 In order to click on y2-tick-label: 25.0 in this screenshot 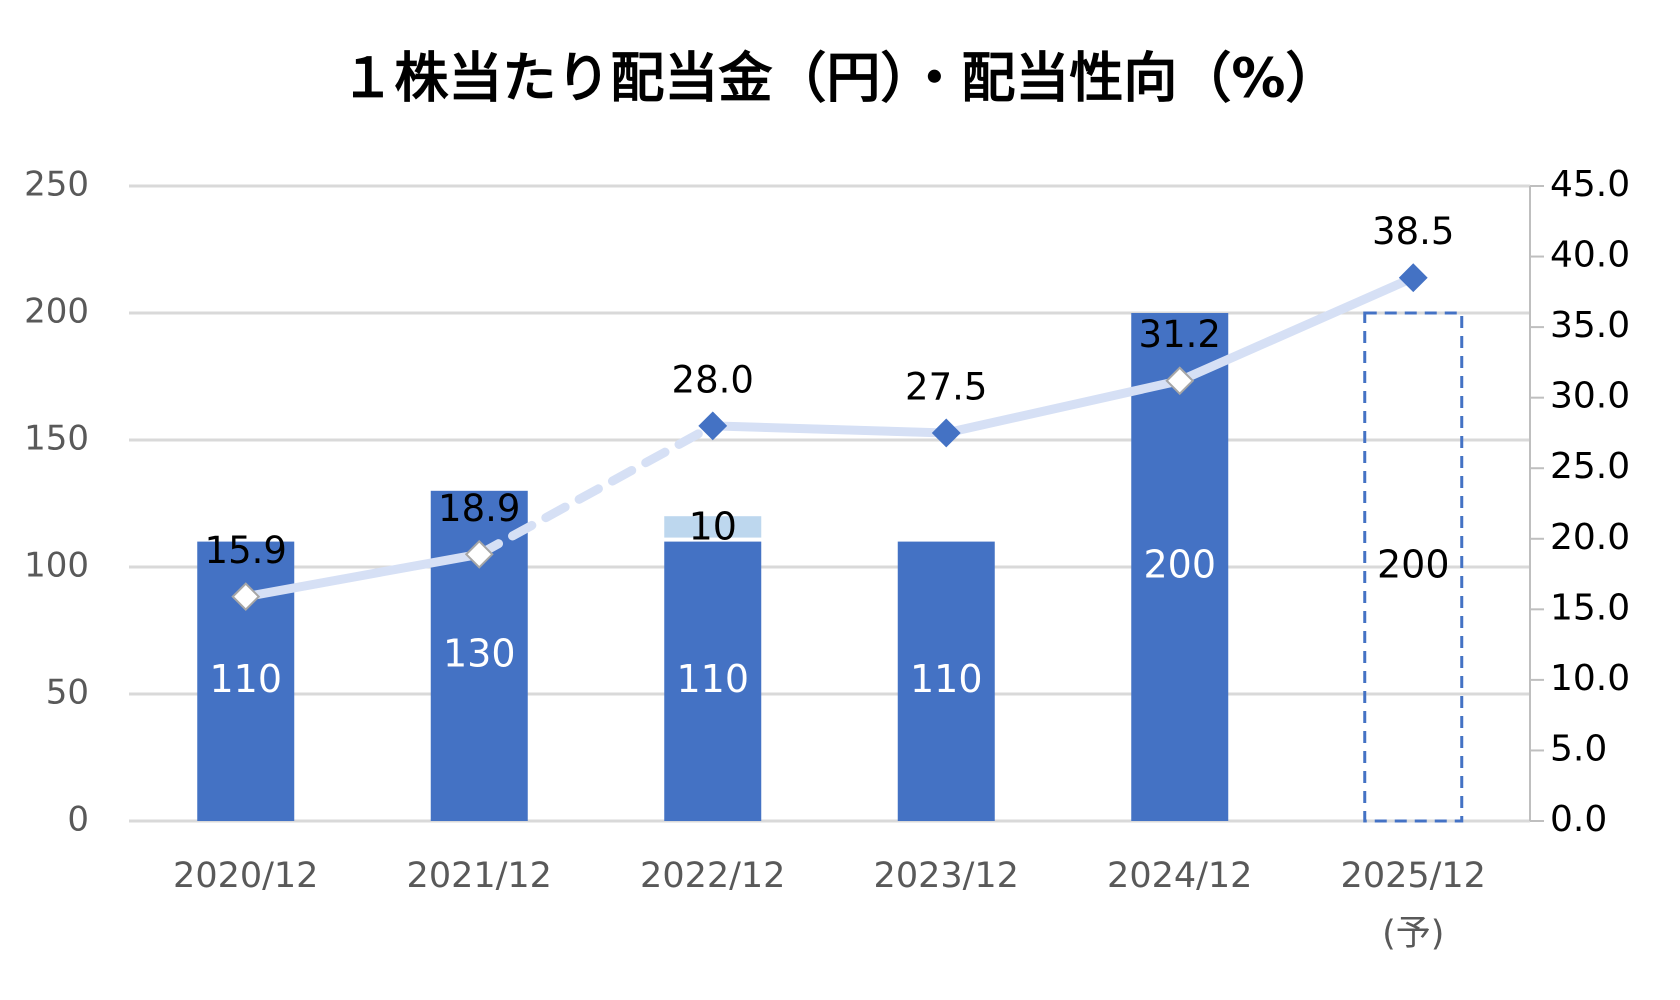, I will do `click(1590, 466)`.